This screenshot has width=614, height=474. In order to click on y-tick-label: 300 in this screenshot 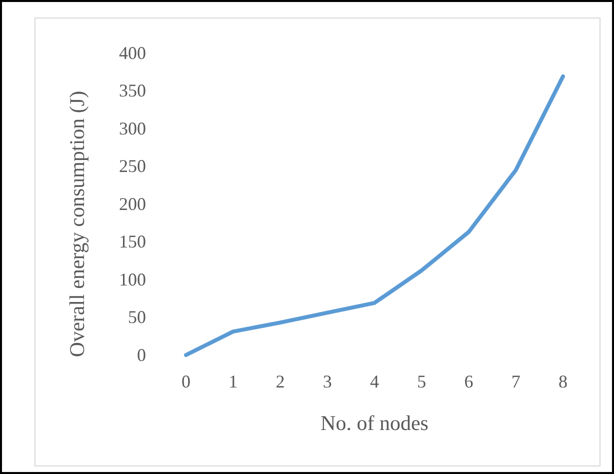, I will do `click(132, 128)`.